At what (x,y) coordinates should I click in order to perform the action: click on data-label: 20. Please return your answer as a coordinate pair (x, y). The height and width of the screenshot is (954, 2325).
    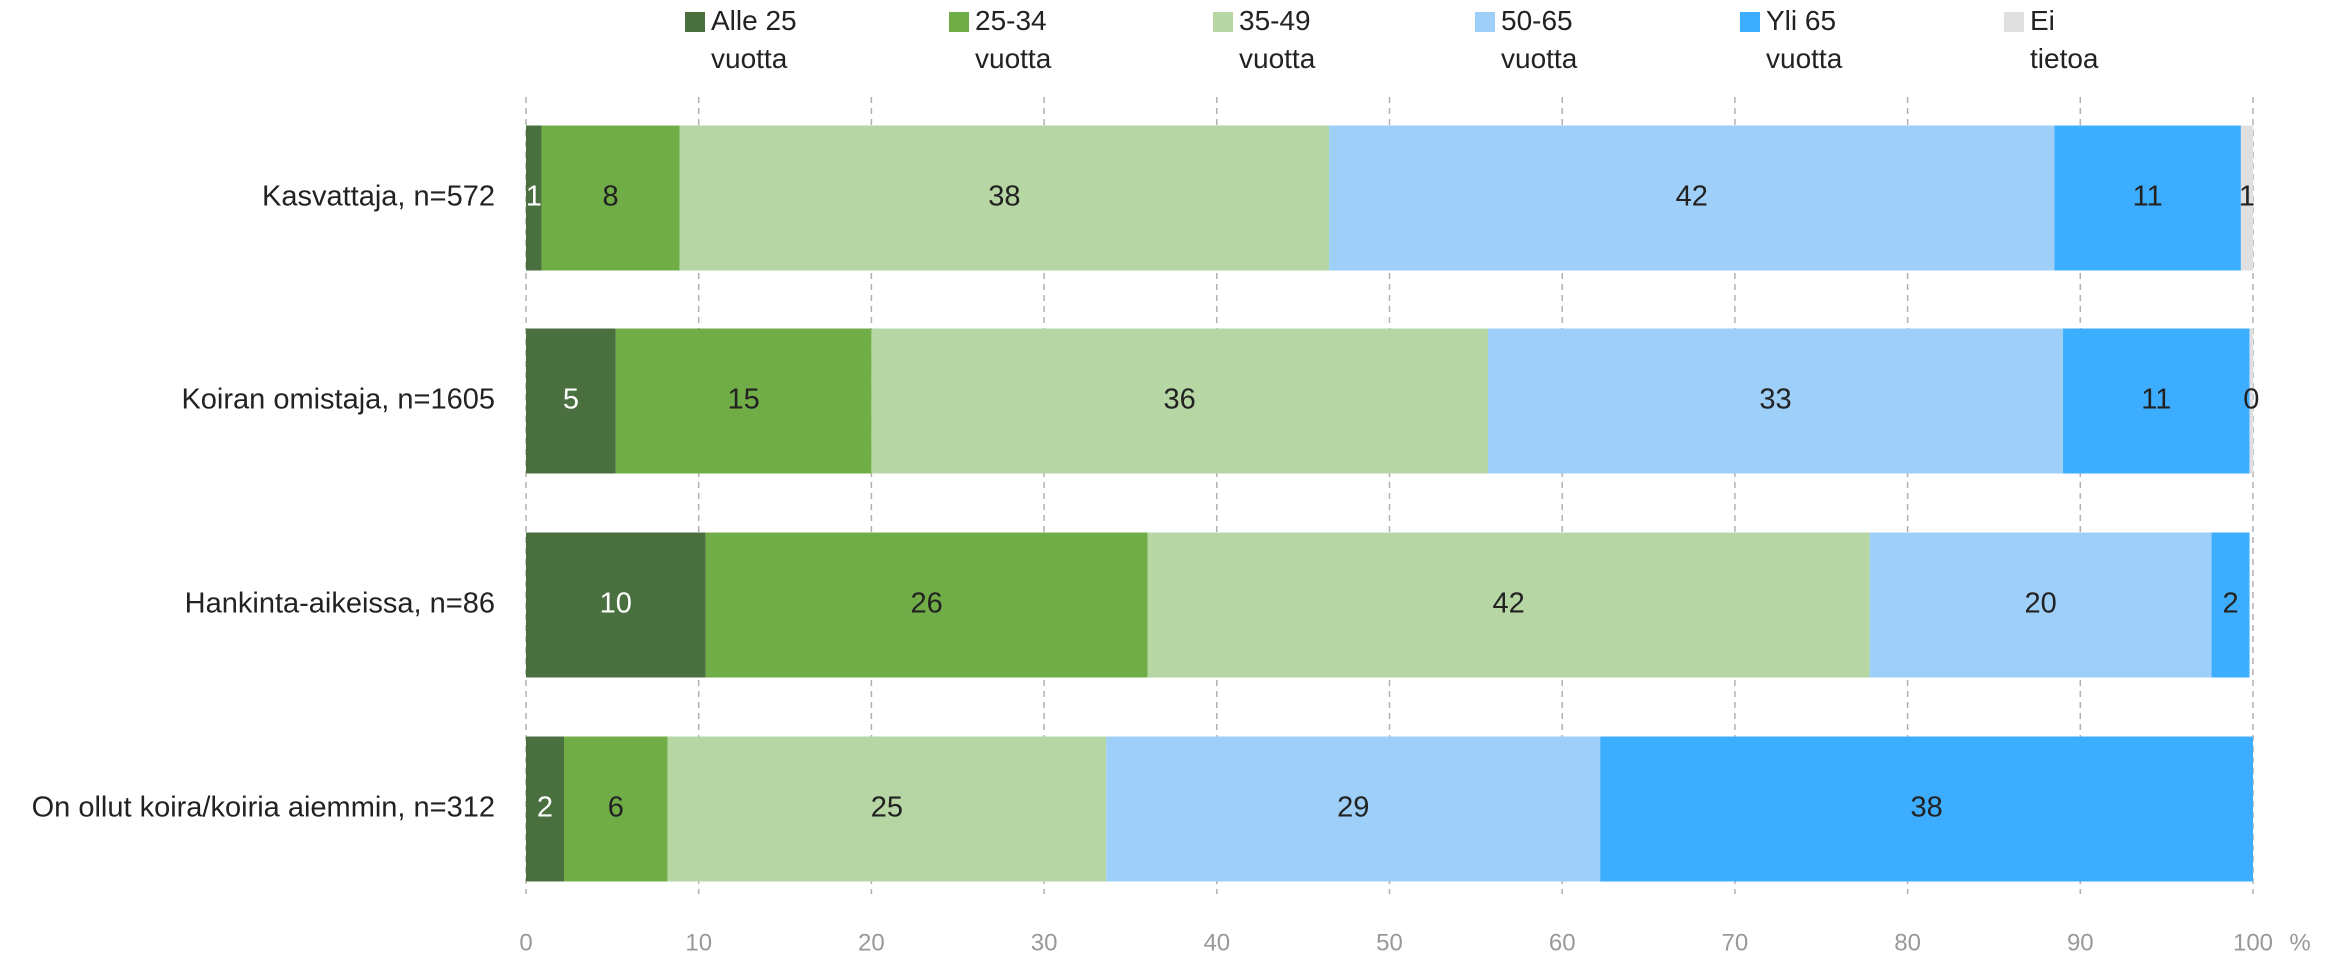
    Looking at the image, I should click on (2040, 604).